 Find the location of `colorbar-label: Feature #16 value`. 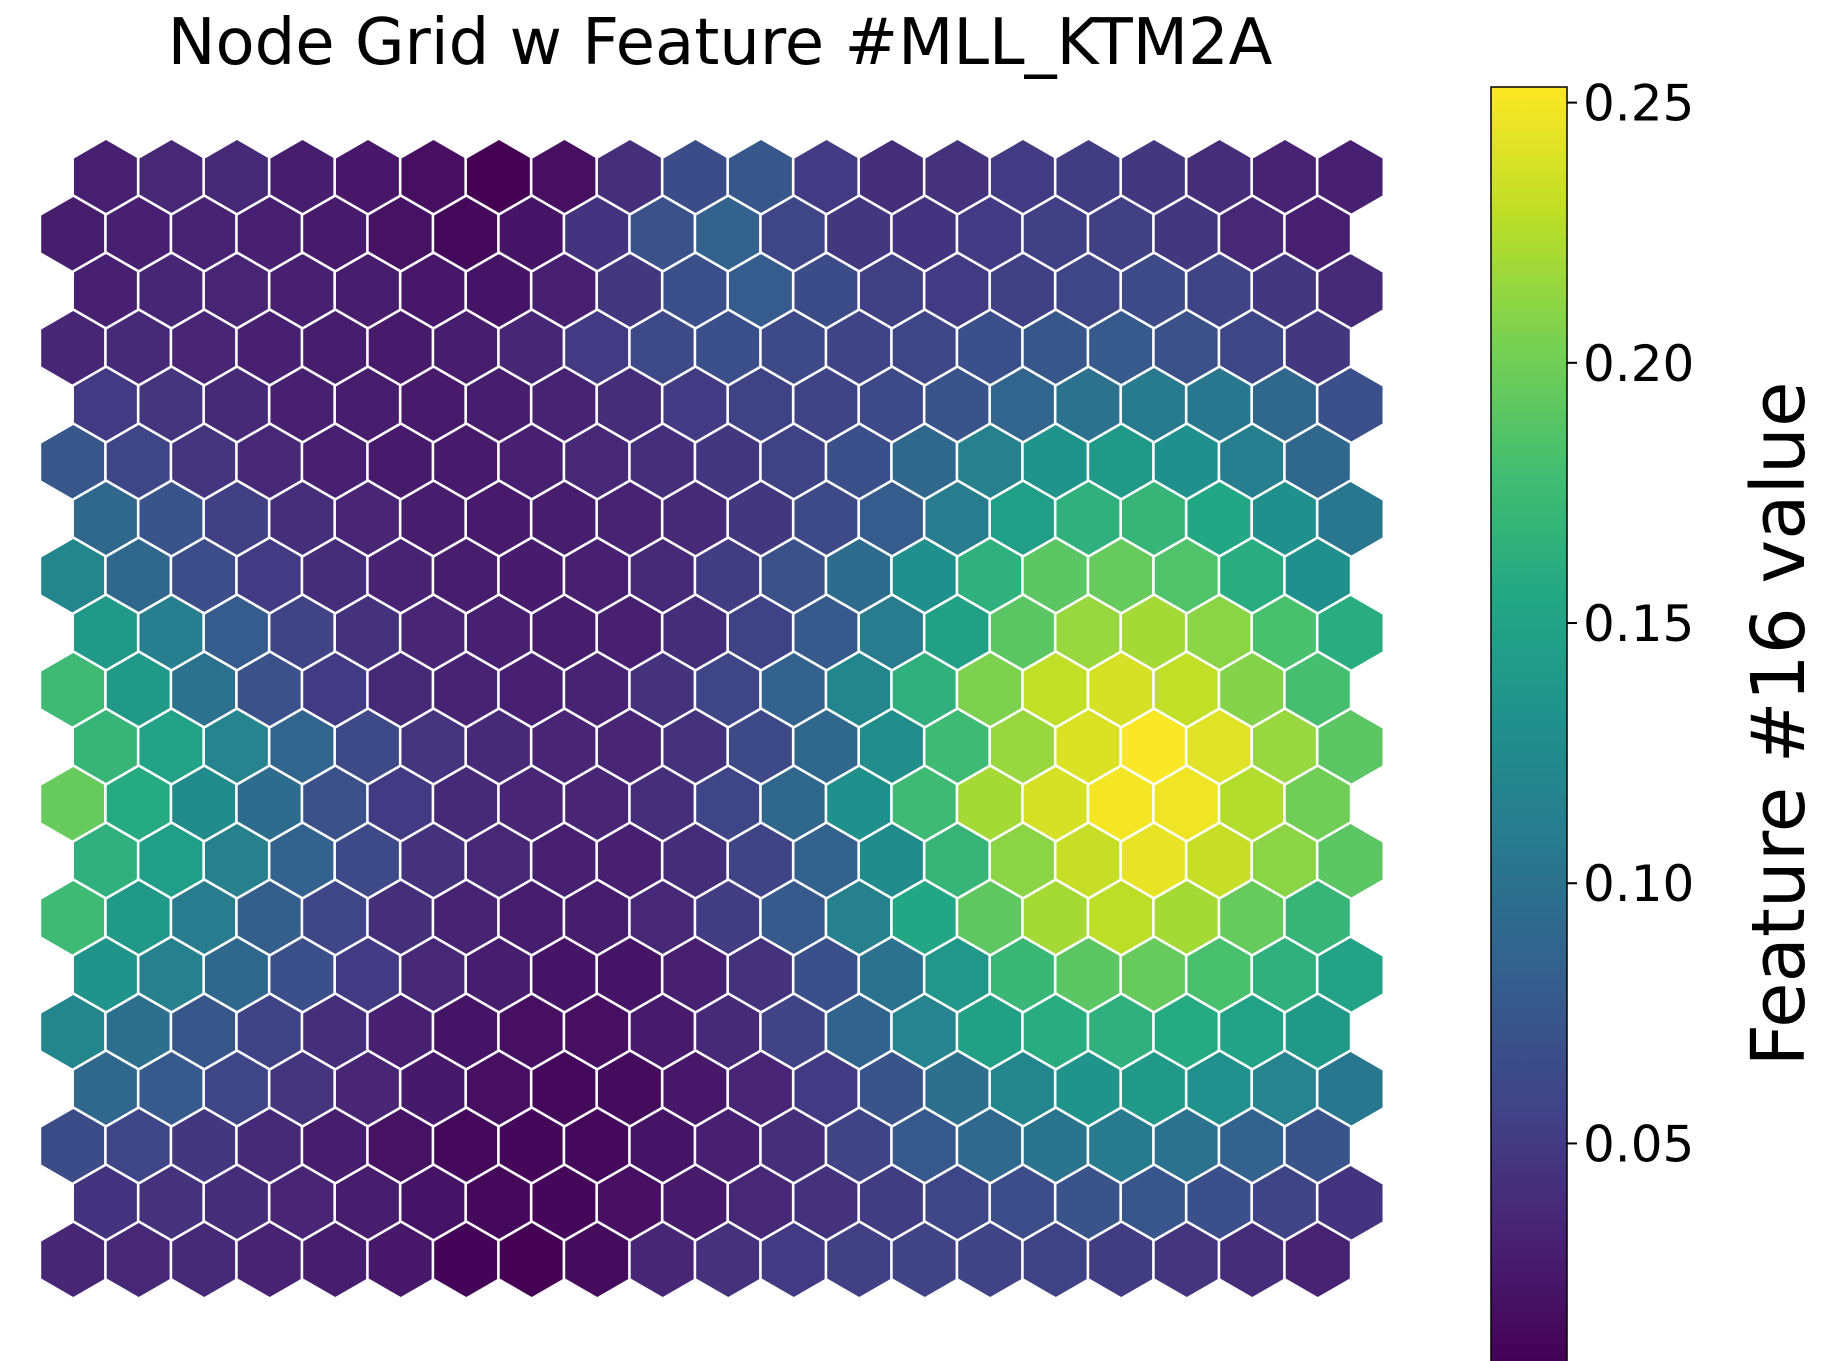

colorbar-label: Feature #16 value is located at coordinates (1779, 724).